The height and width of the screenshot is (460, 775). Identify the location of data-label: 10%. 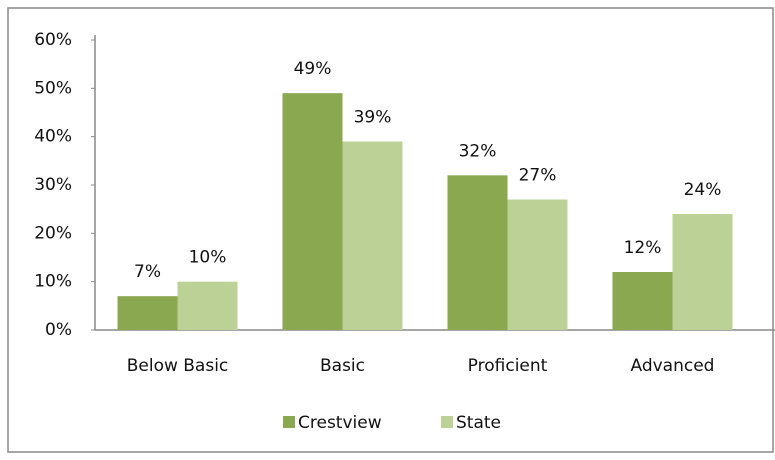
(208, 258).